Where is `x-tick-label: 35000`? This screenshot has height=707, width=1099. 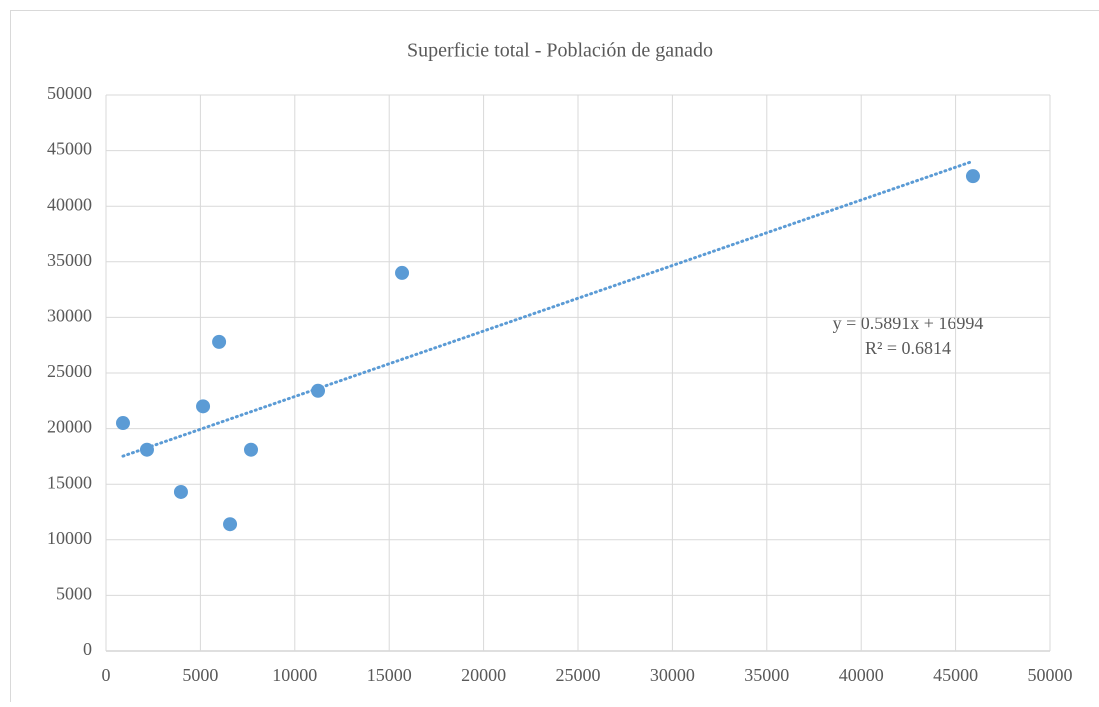 x-tick-label: 35000 is located at coordinates (766, 675).